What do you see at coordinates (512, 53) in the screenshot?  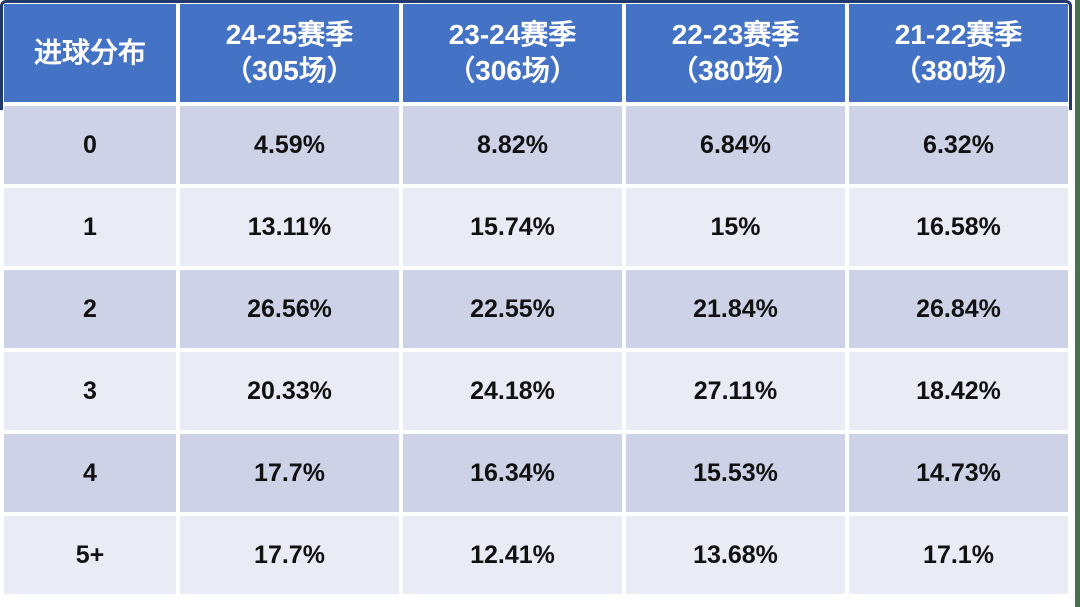 I see `header-cell-season-23-24: 23-24赛季 （306场）` at bounding box center [512, 53].